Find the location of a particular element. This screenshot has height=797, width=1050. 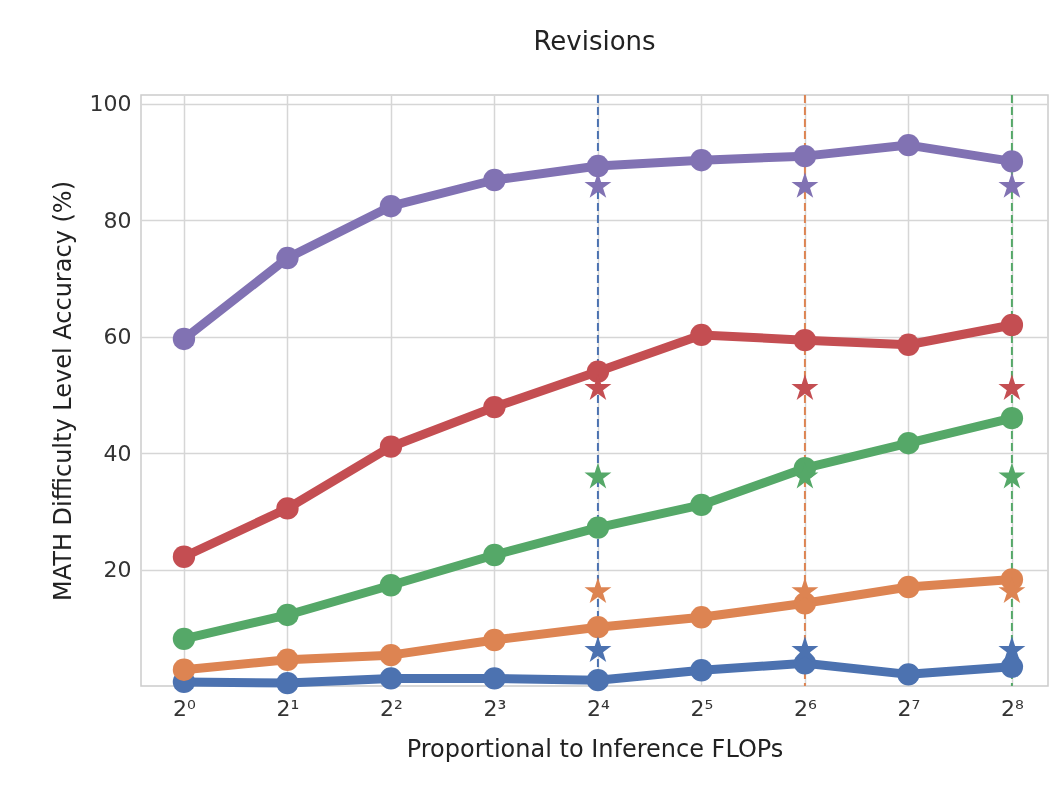

y-tick-label: 40 is located at coordinates (117, 453).